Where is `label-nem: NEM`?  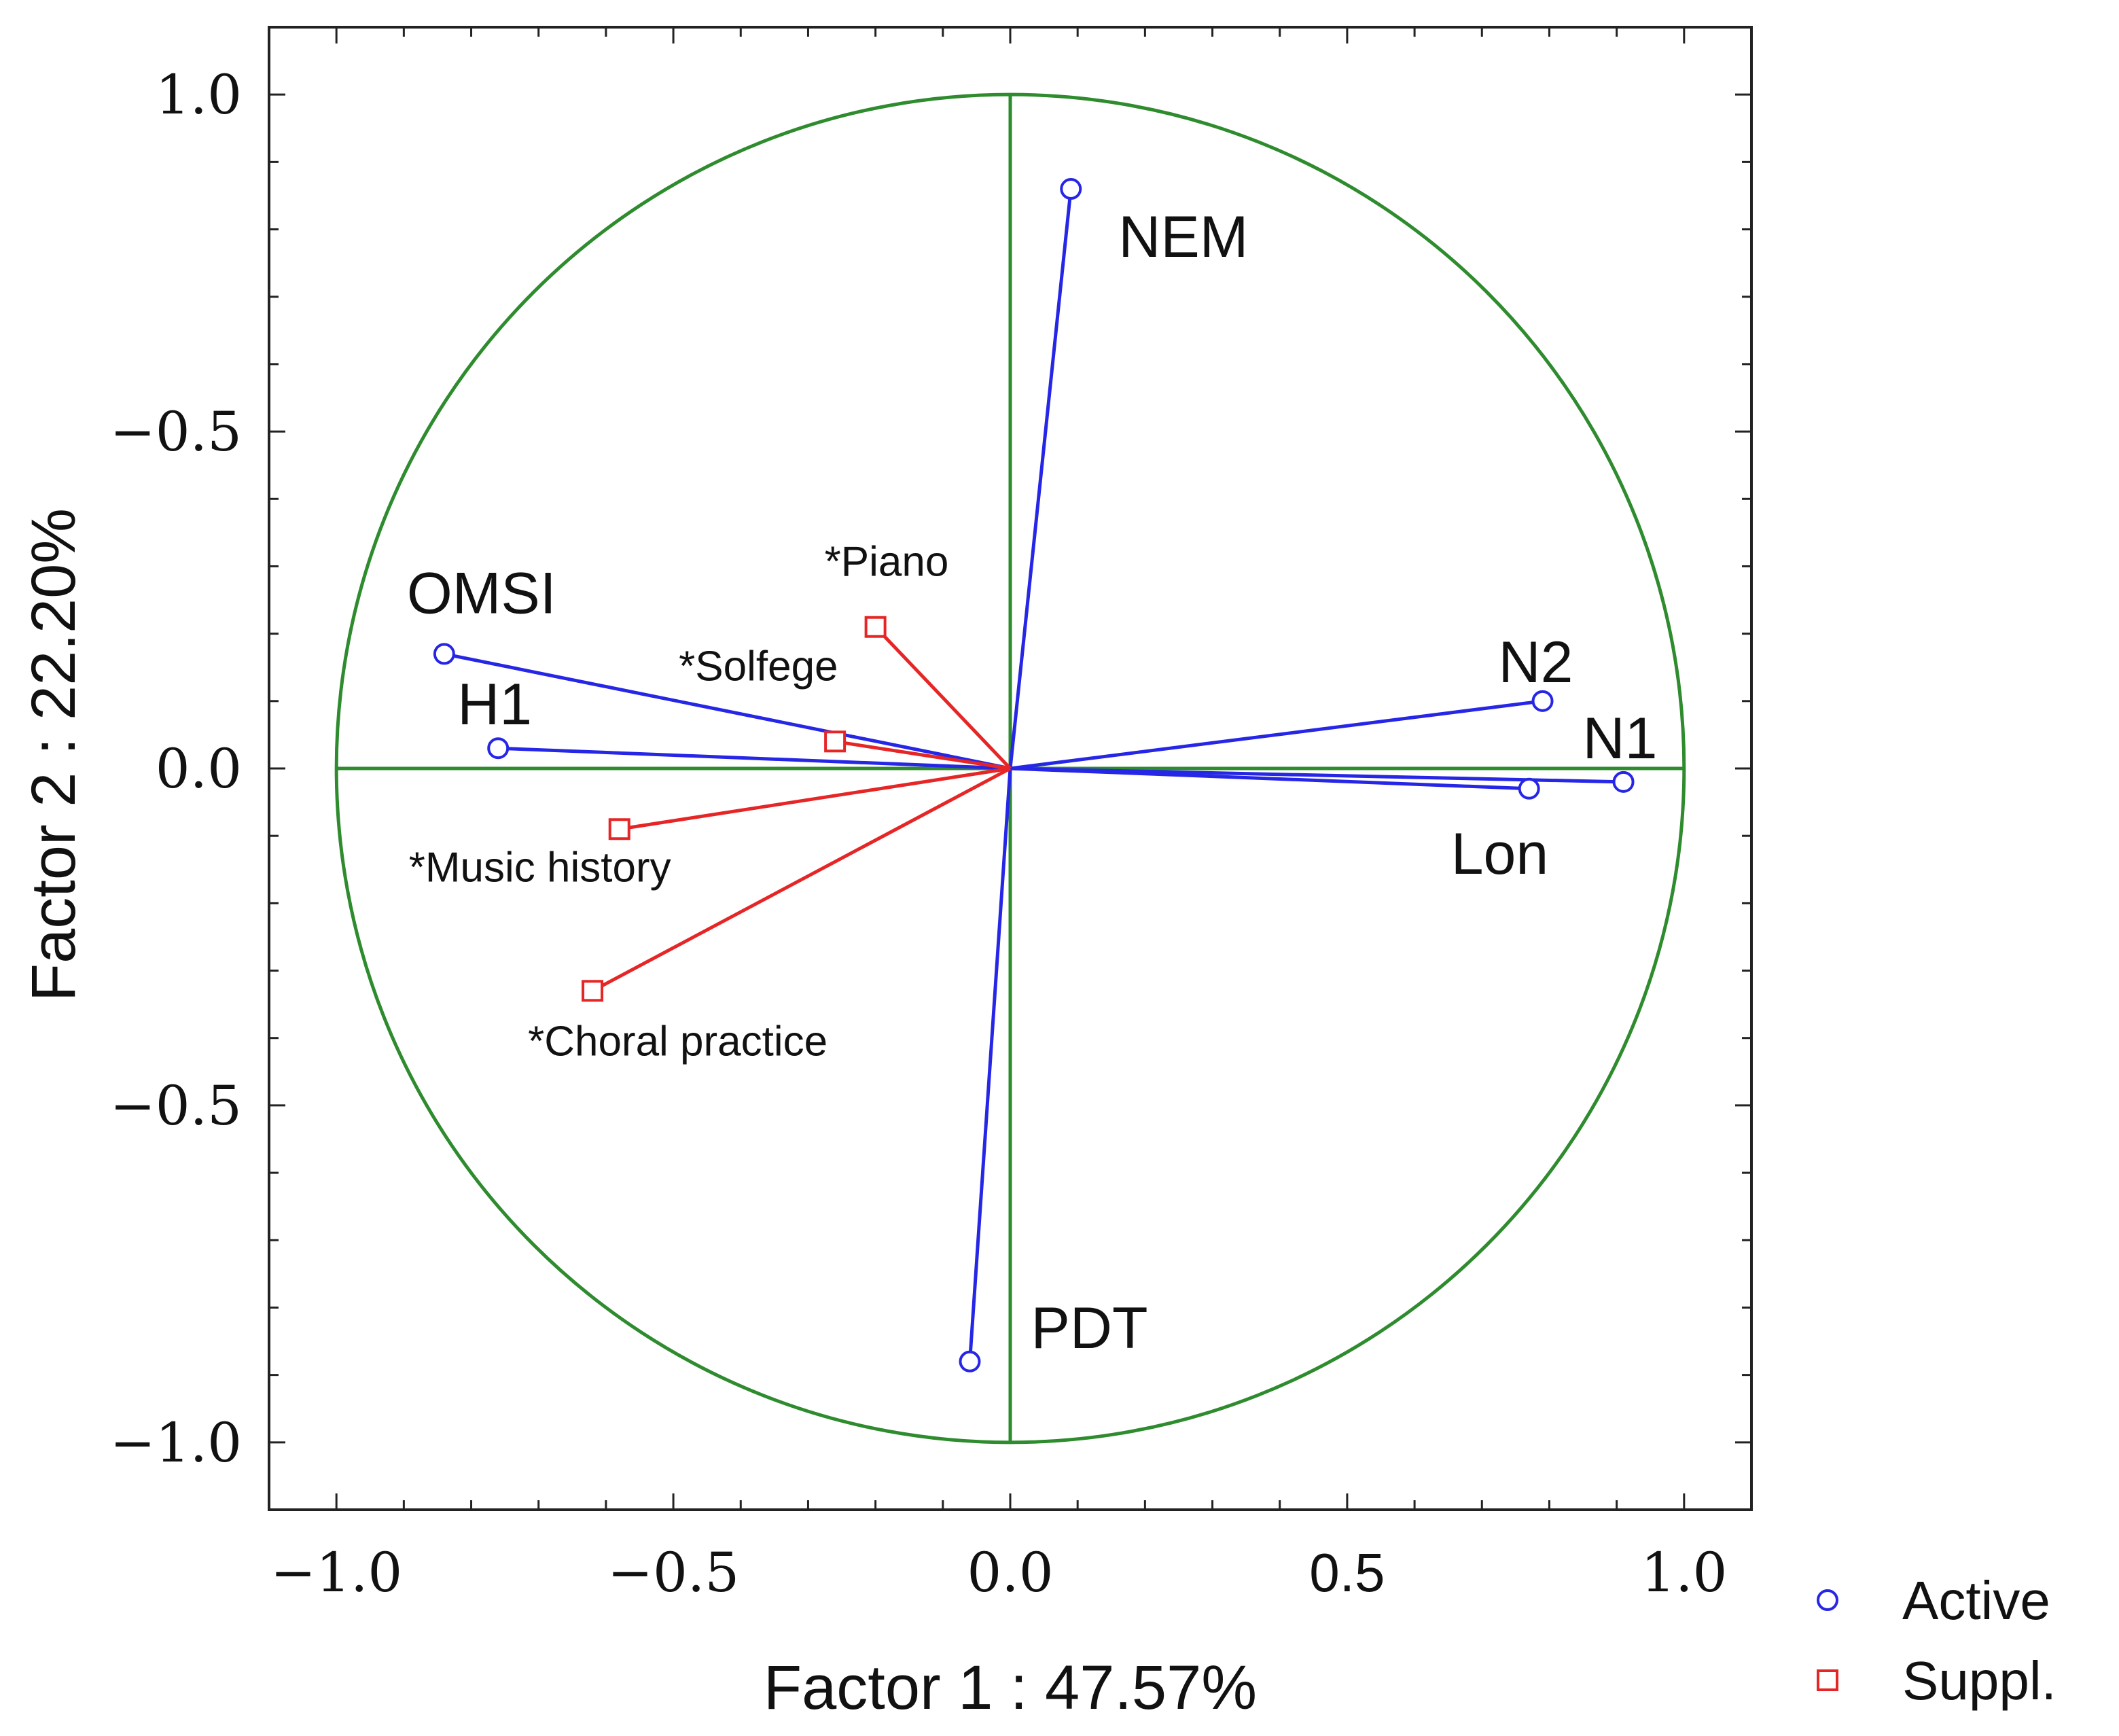 label-nem: NEM is located at coordinates (1183, 237).